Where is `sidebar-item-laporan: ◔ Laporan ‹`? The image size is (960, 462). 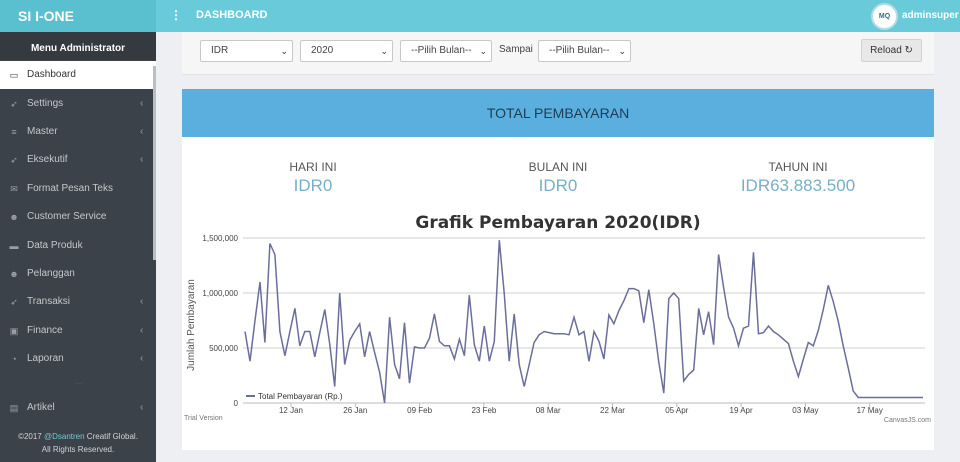 sidebar-item-laporan: ◔ Laporan ‹ is located at coordinates (78, 359).